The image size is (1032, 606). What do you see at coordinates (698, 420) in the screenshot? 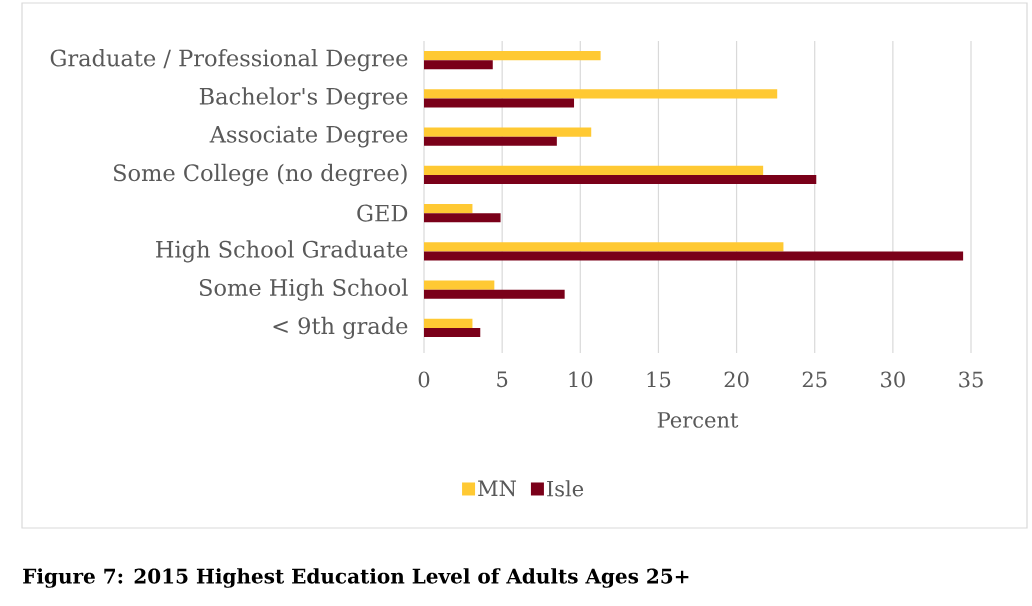
I see `x-axis-title: Percent` at bounding box center [698, 420].